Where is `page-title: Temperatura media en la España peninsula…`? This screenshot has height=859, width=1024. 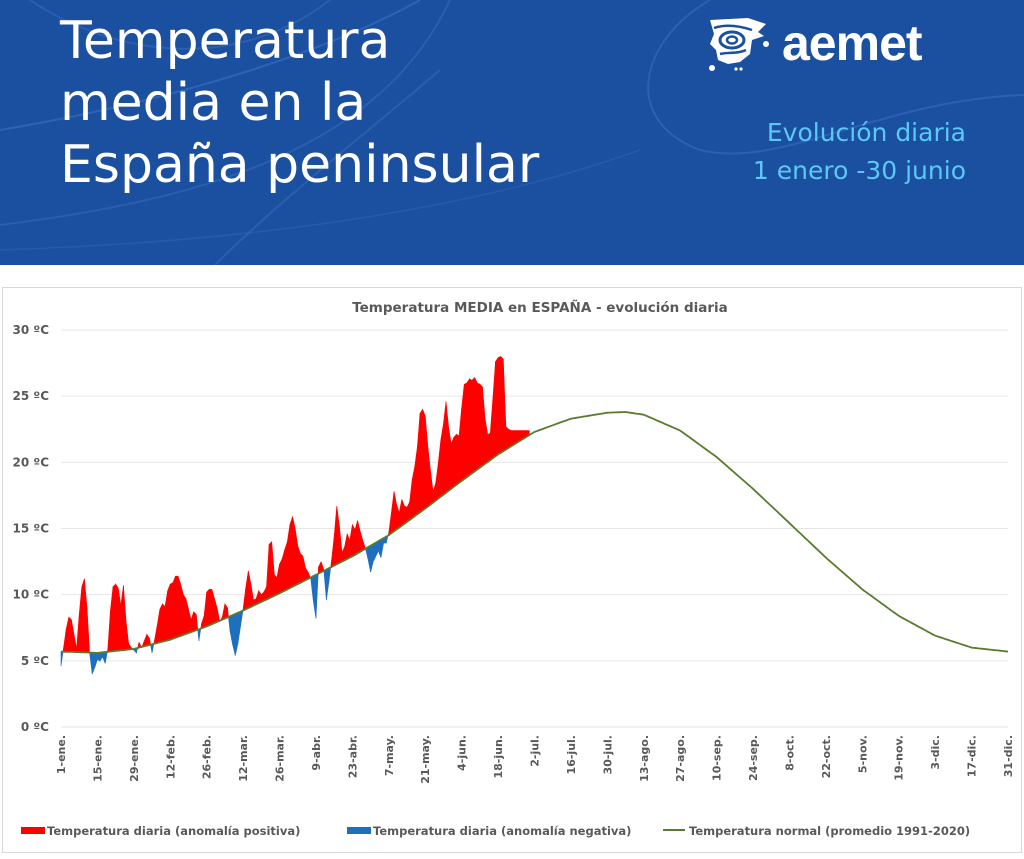 page-title: Temperatura media en la España peninsula… is located at coordinates (299, 103).